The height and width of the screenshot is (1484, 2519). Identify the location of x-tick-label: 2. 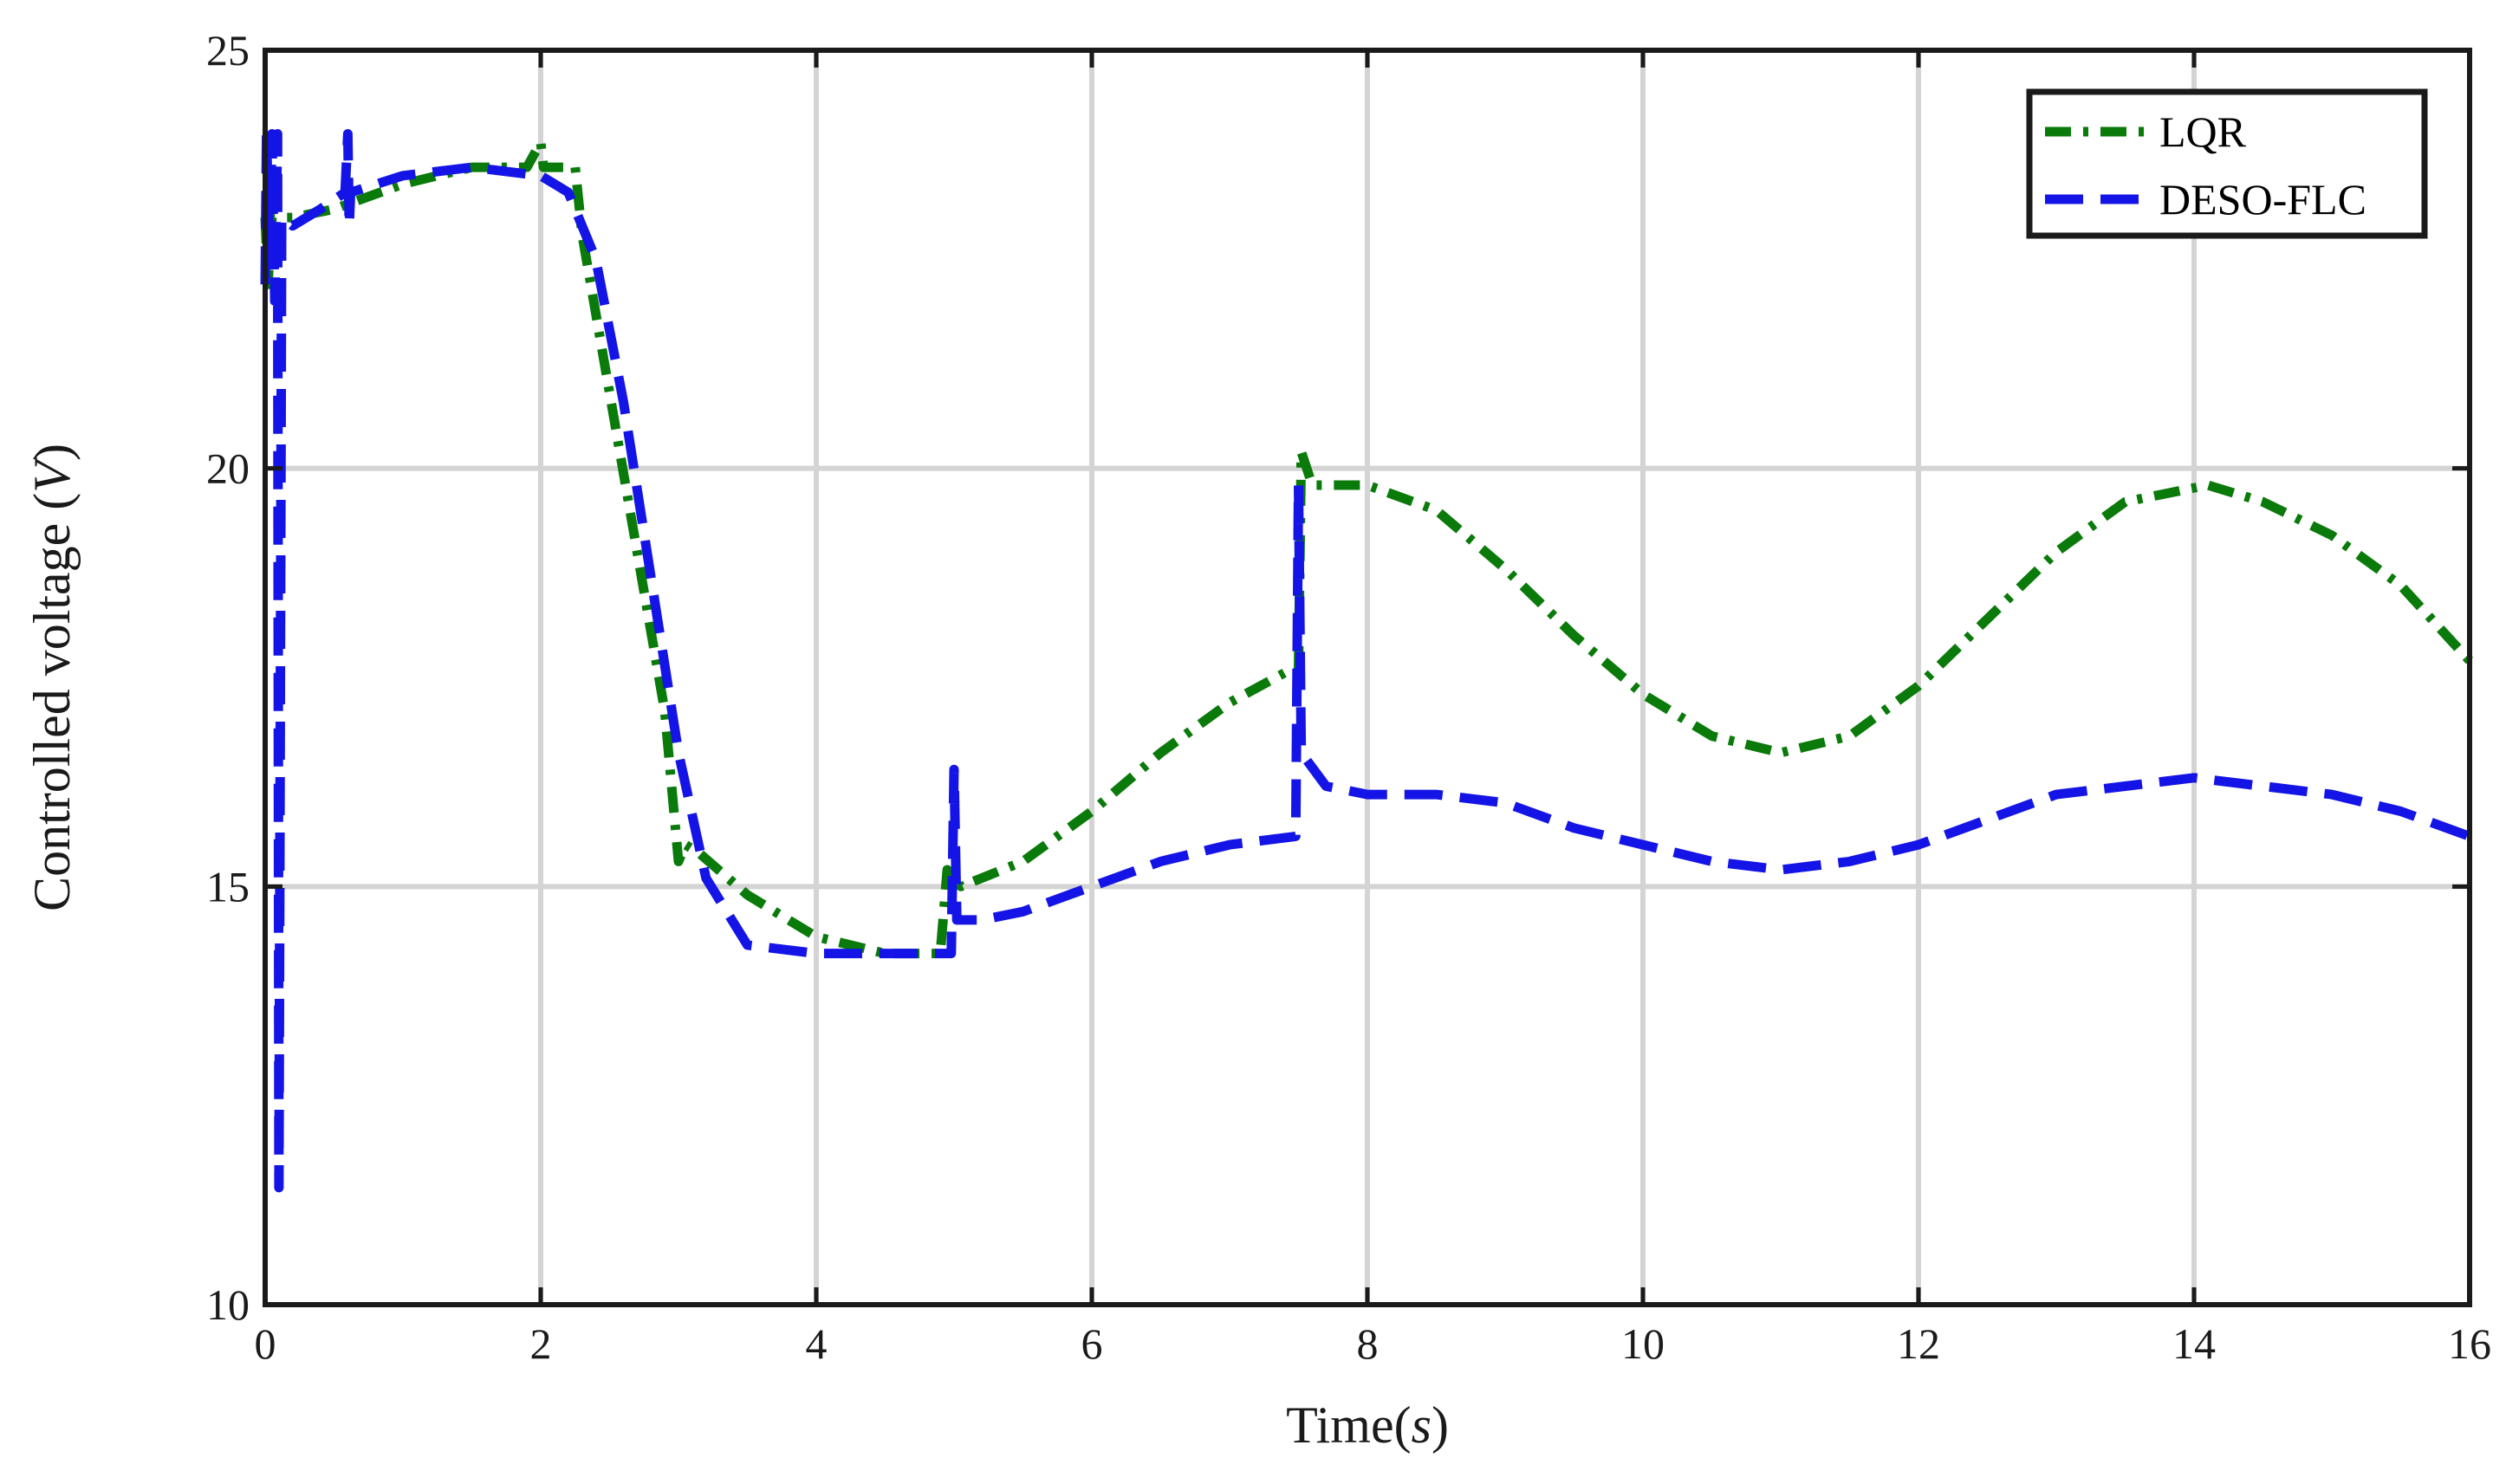
(541, 1343).